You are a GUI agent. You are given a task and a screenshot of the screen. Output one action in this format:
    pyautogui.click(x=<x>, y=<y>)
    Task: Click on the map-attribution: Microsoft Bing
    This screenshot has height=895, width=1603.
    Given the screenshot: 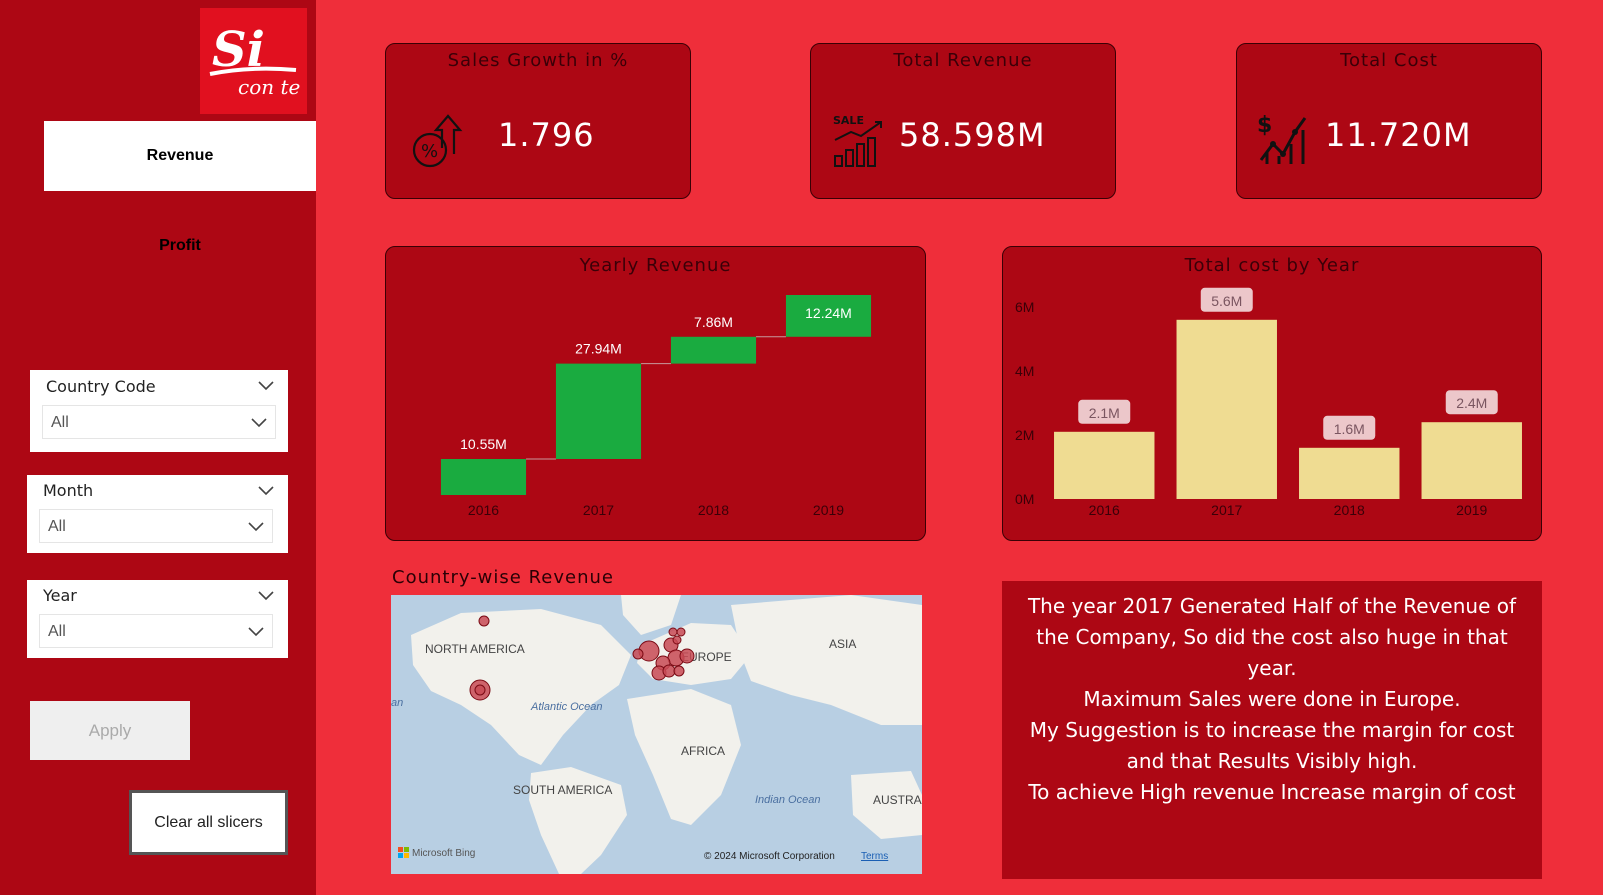 What is the action you would take?
    pyautogui.click(x=443, y=853)
    